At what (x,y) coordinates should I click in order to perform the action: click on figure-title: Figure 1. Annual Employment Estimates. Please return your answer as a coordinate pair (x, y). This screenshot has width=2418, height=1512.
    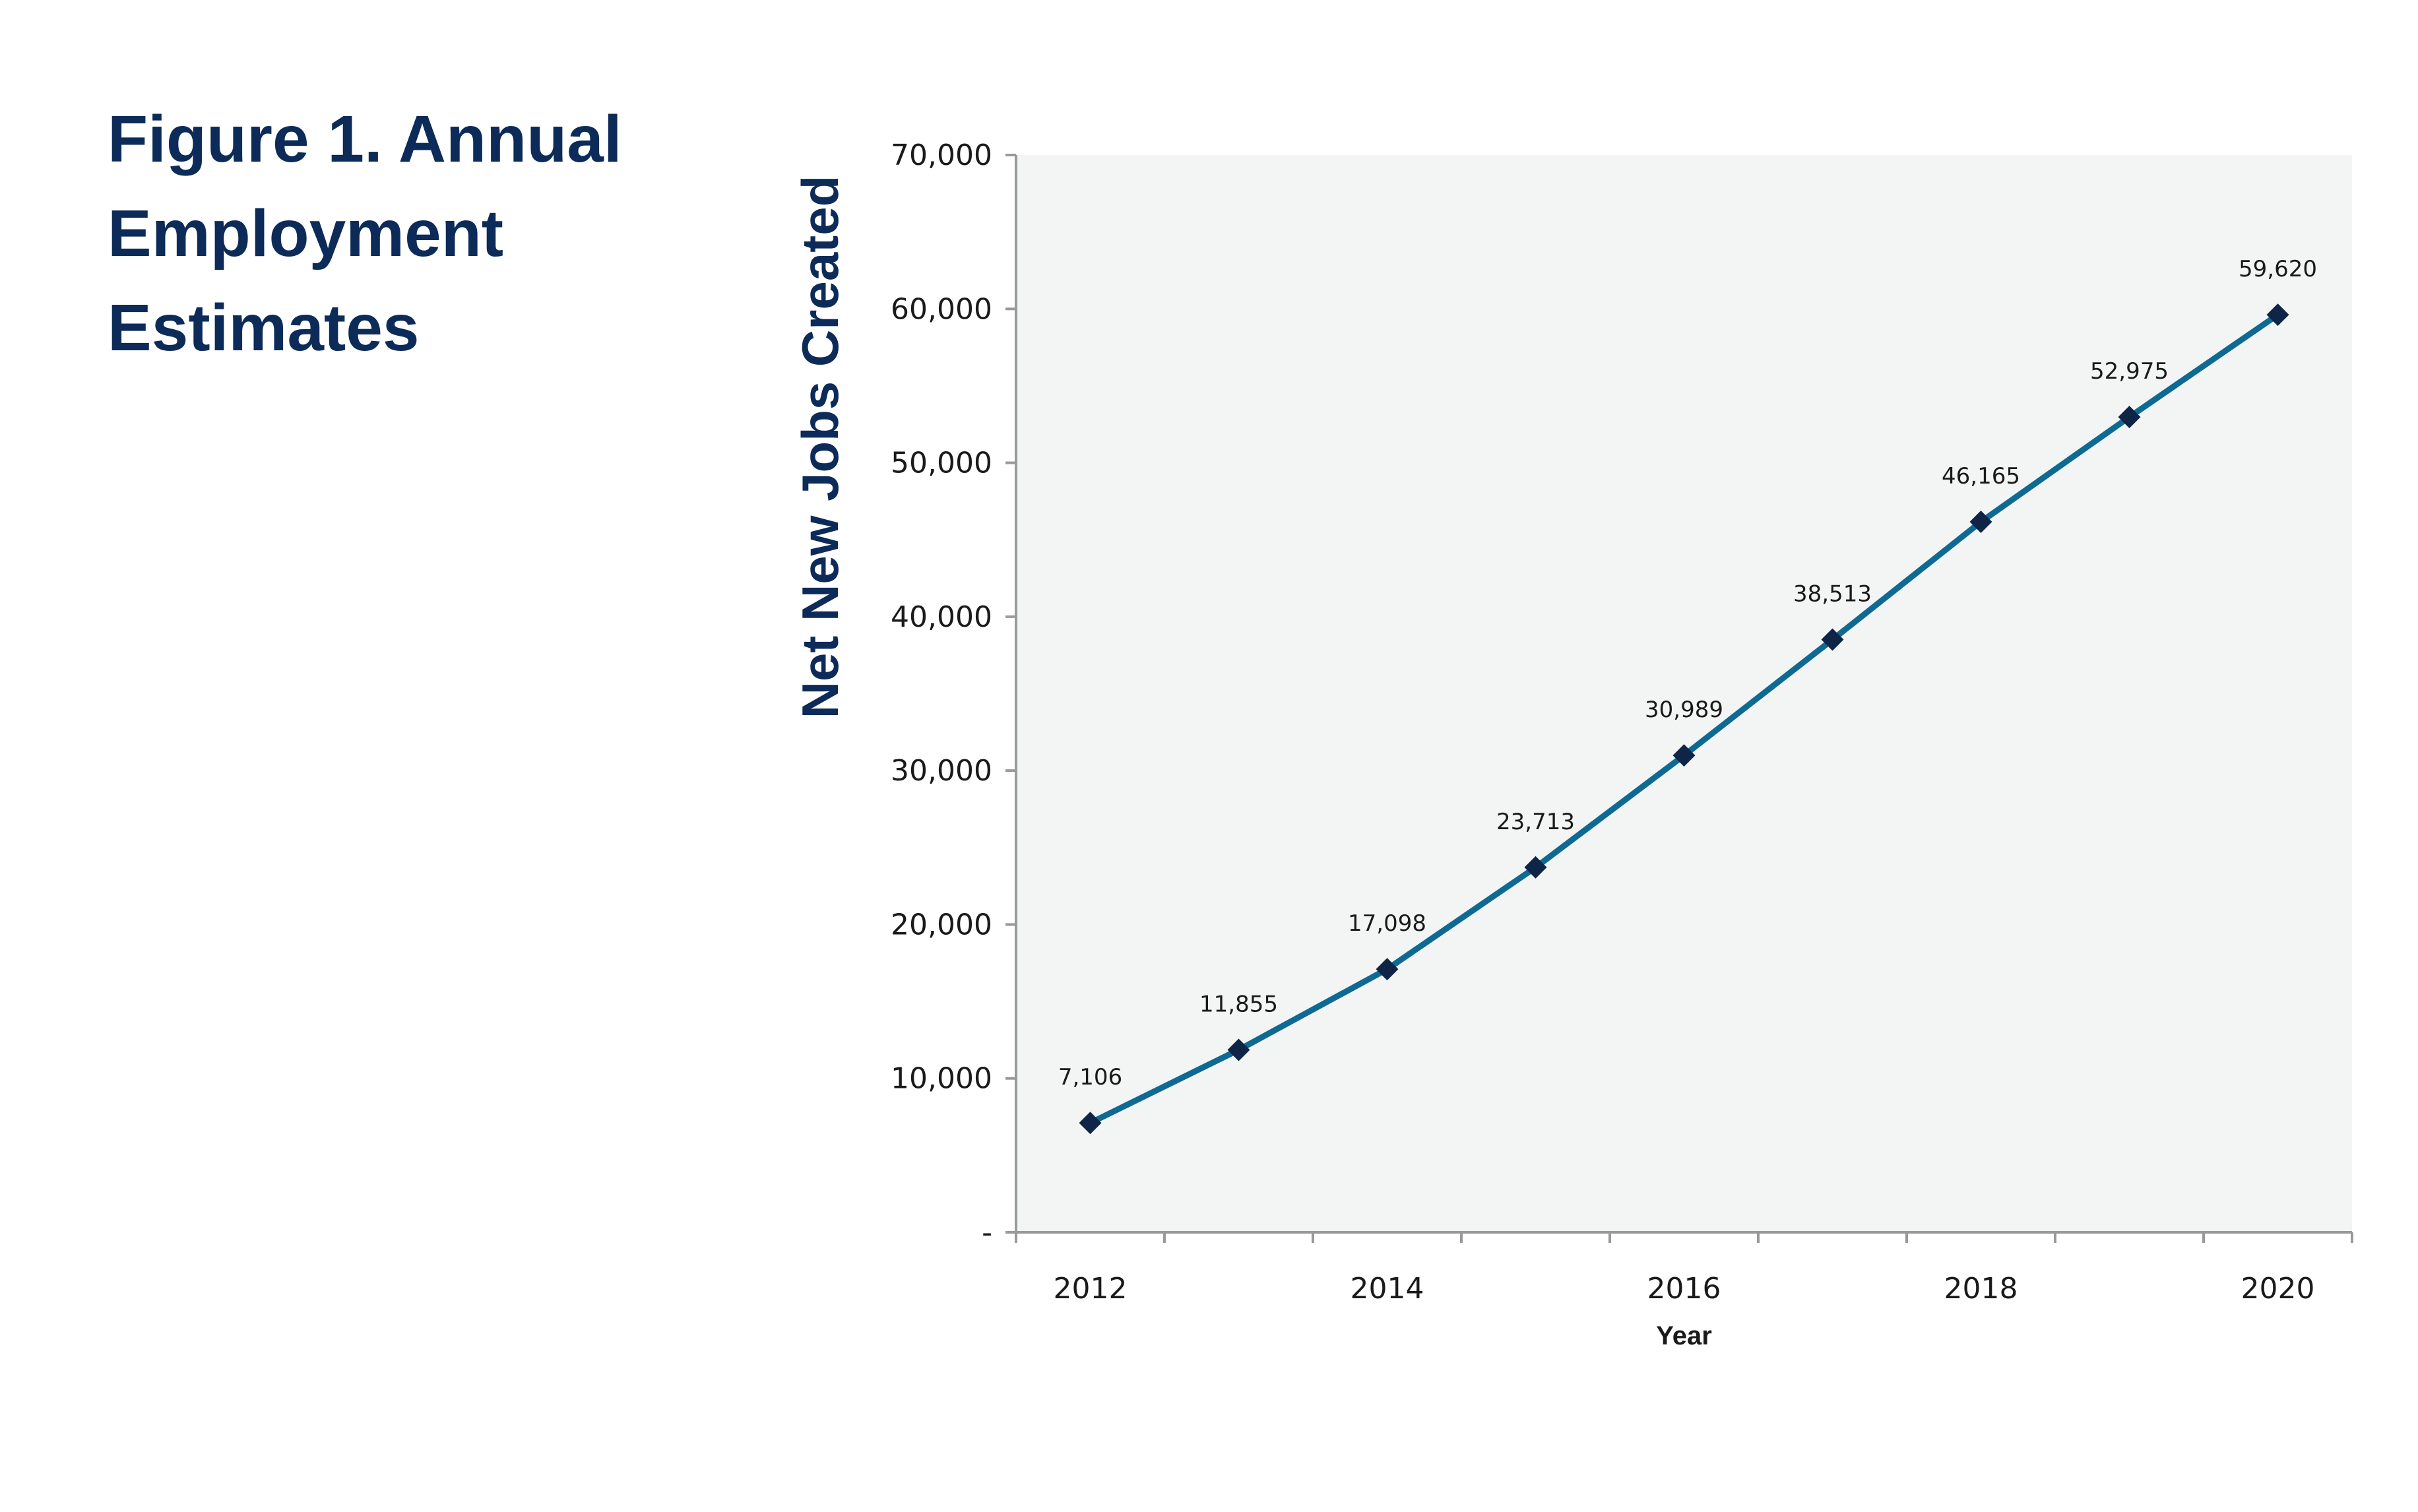
    Looking at the image, I should click on (365, 234).